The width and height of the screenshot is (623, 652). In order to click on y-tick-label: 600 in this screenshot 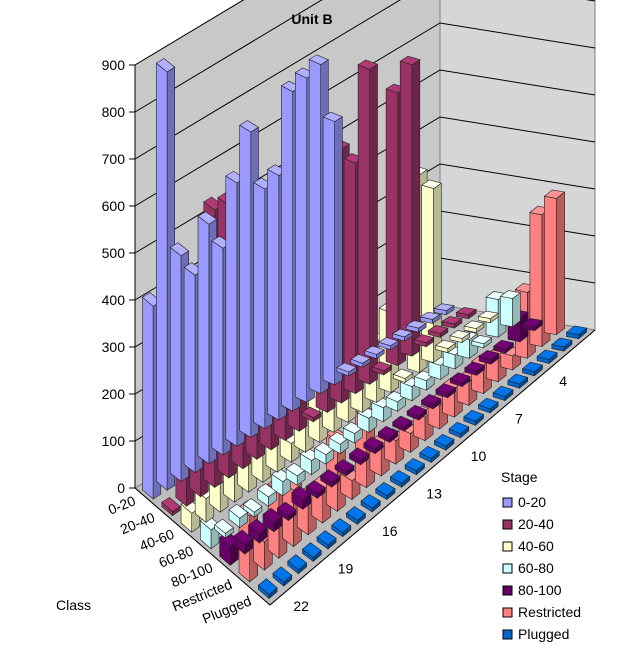, I will do `click(114, 206)`.